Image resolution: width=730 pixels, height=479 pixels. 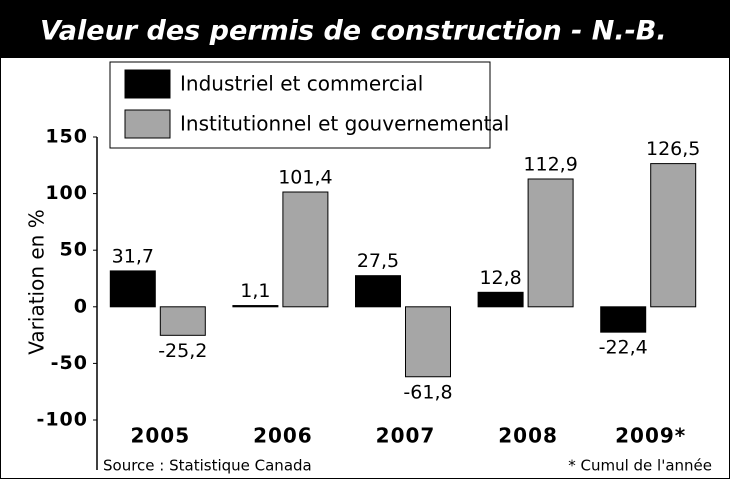 I want to click on y-tick-label: 50, so click(x=74, y=250).